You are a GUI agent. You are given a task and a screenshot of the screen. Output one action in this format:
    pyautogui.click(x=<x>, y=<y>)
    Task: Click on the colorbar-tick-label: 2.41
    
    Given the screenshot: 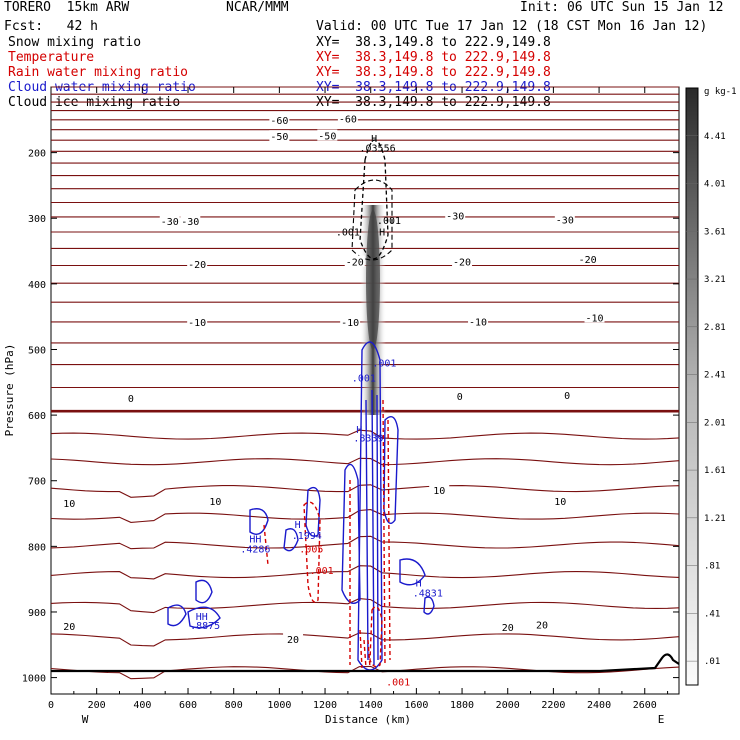 What is the action you would take?
    pyautogui.click(x=715, y=376)
    